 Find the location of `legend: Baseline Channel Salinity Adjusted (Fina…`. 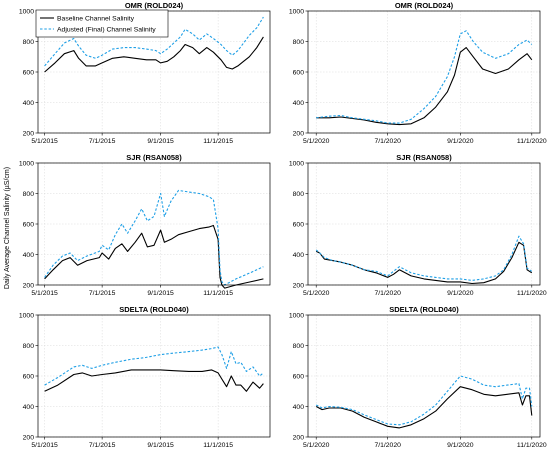

legend: Baseline Channel Salinity Adjusted (Fina… is located at coordinates (102, 23).